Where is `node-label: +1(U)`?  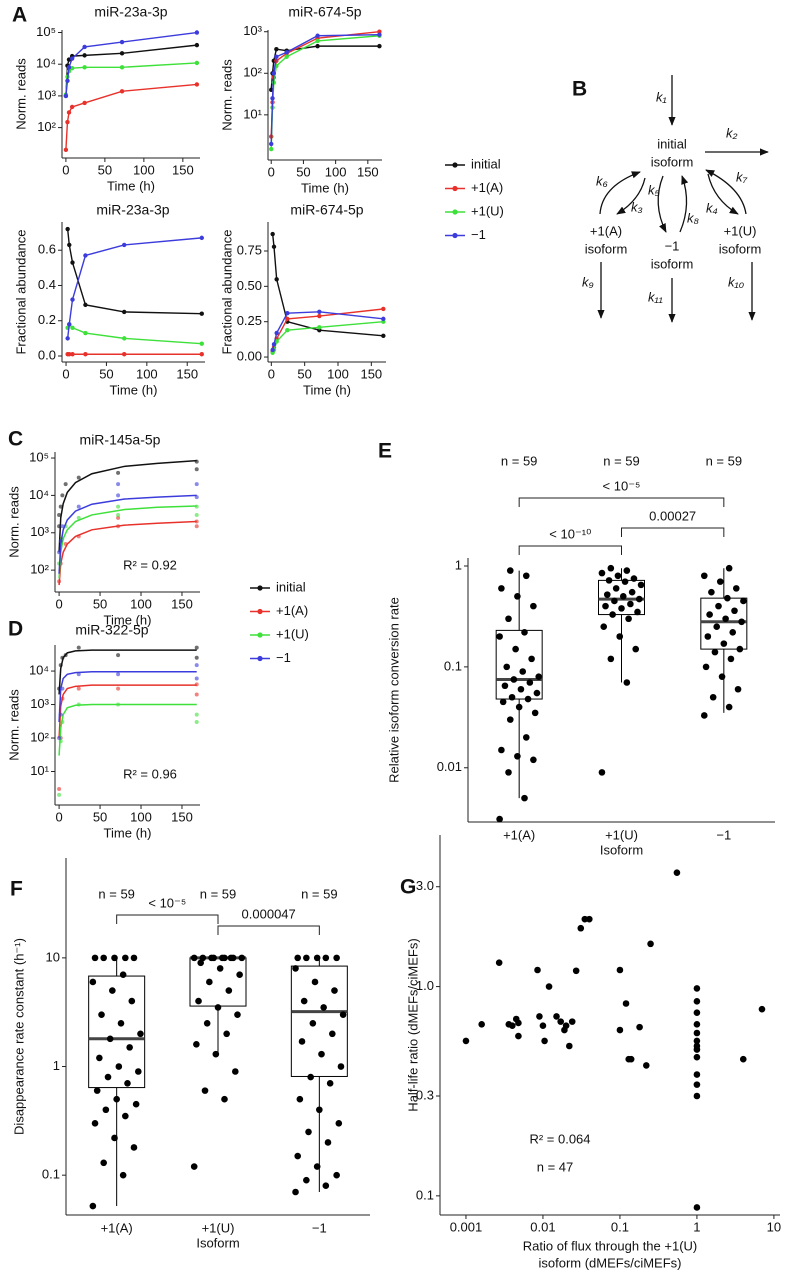
node-label: +1(U) is located at coordinates (740, 230).